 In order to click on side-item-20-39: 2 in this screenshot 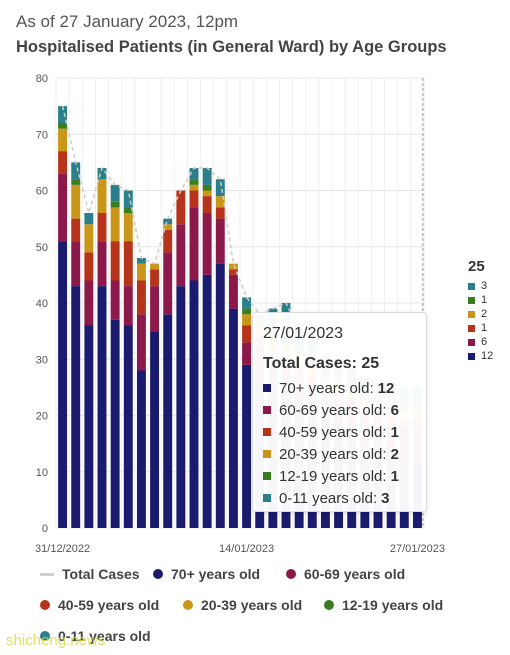, I will do `click(488, 314)`.